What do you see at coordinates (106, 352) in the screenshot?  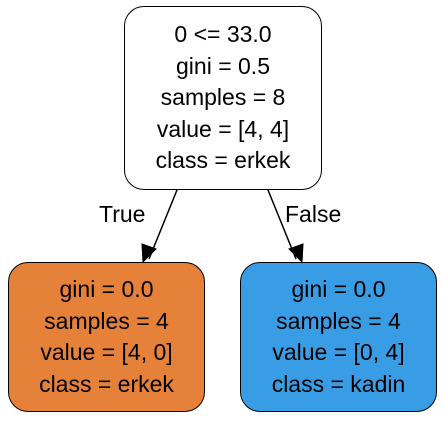 I see `left-value: value = [4, 0]` at bounding box center [106, 352].